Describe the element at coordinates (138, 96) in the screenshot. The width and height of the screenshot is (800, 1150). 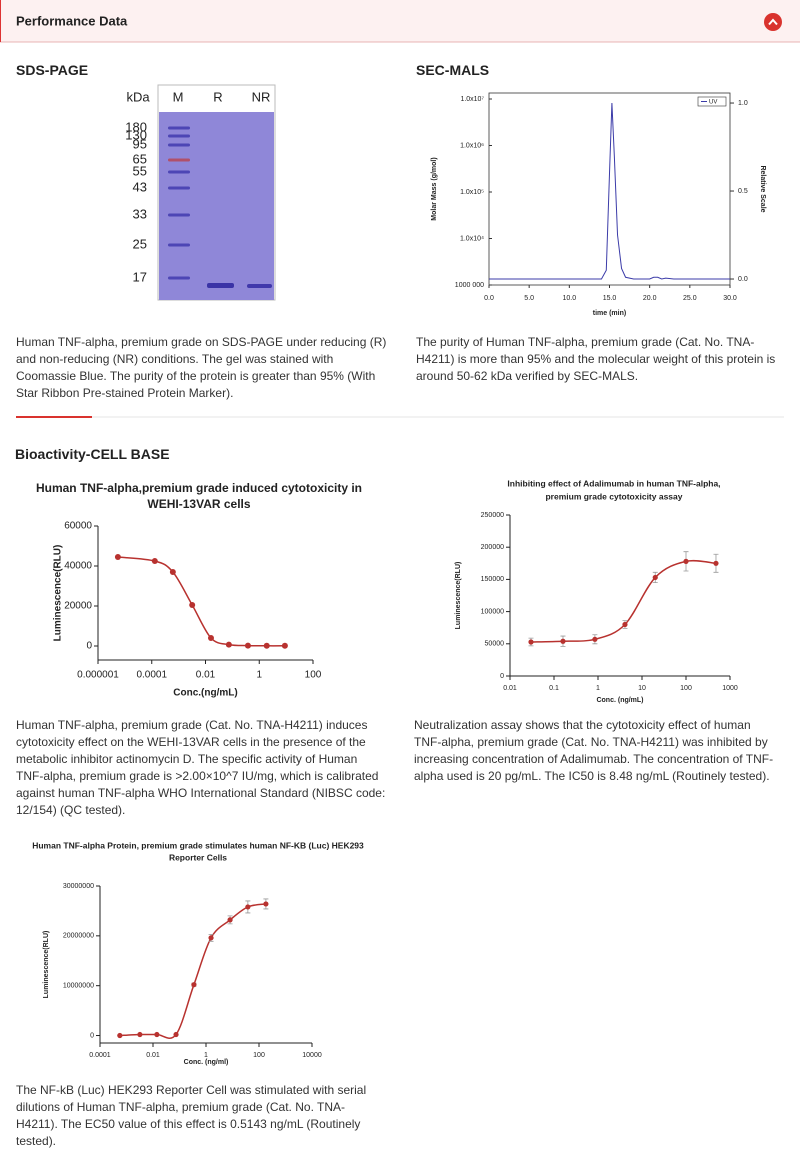
I see `gel-lane-label: kDa` at that location.